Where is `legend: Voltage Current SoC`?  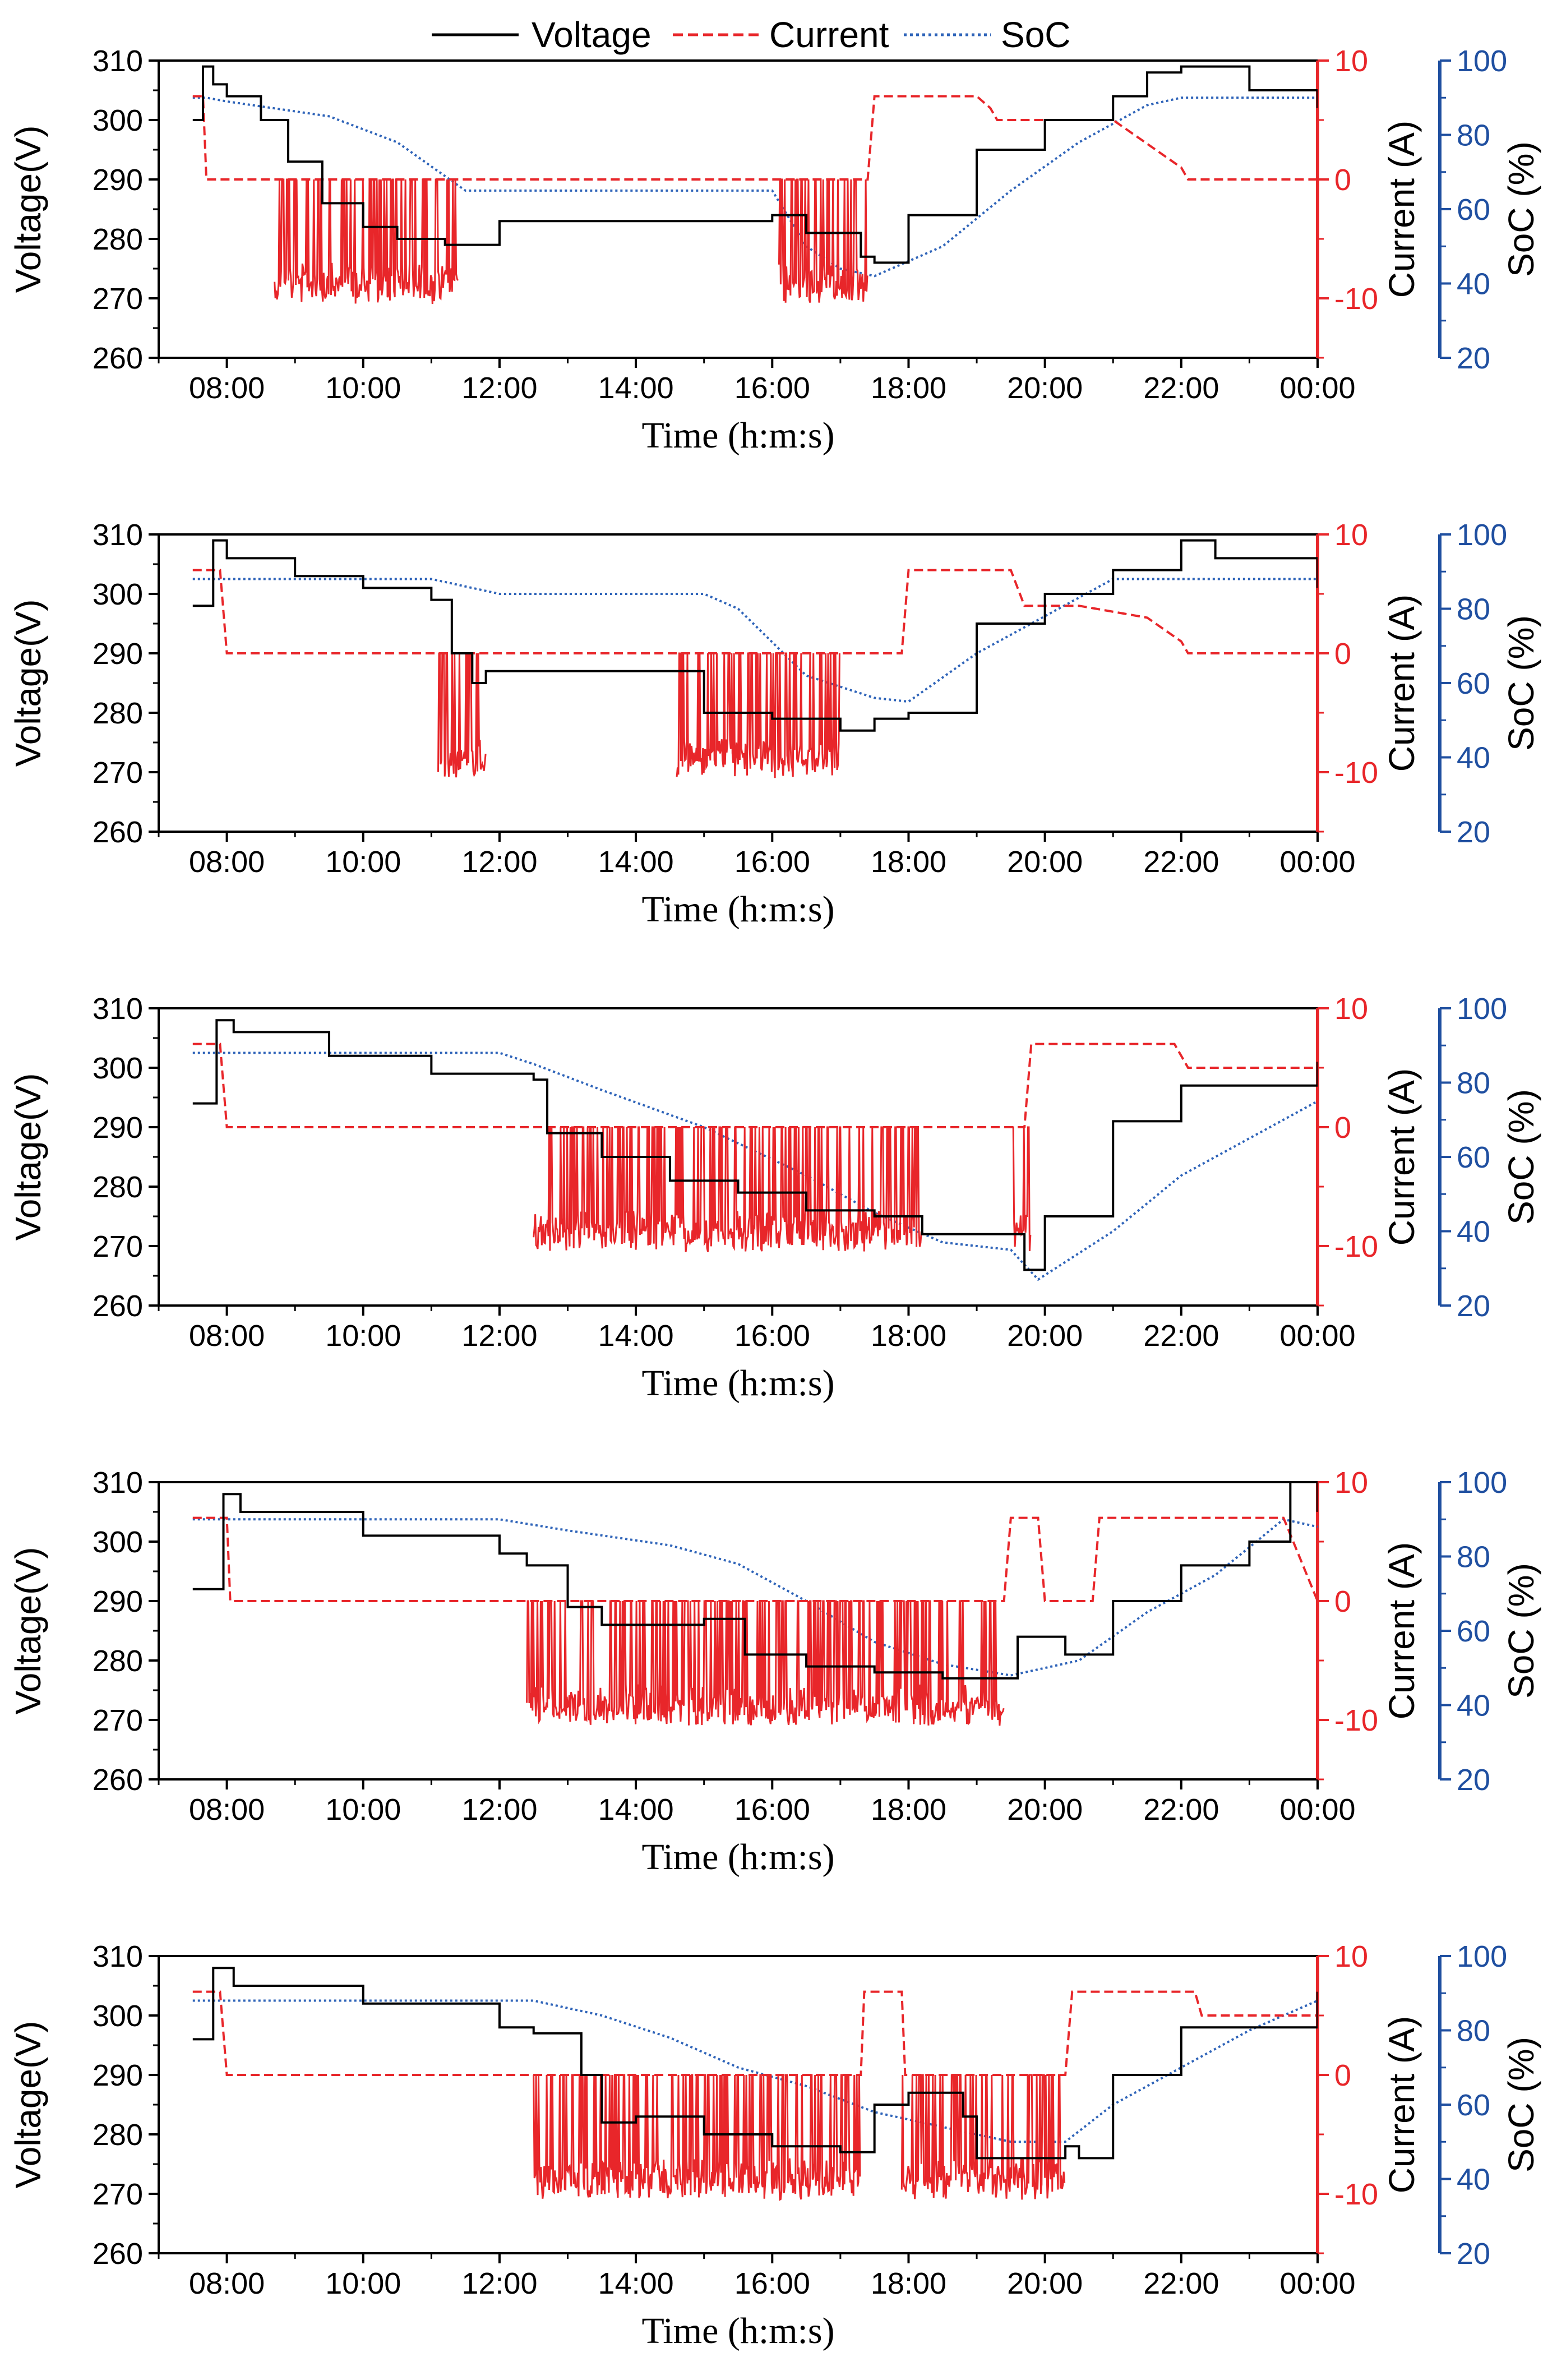
legend: Voltage Current SoC is located at coordinates (752, 35).